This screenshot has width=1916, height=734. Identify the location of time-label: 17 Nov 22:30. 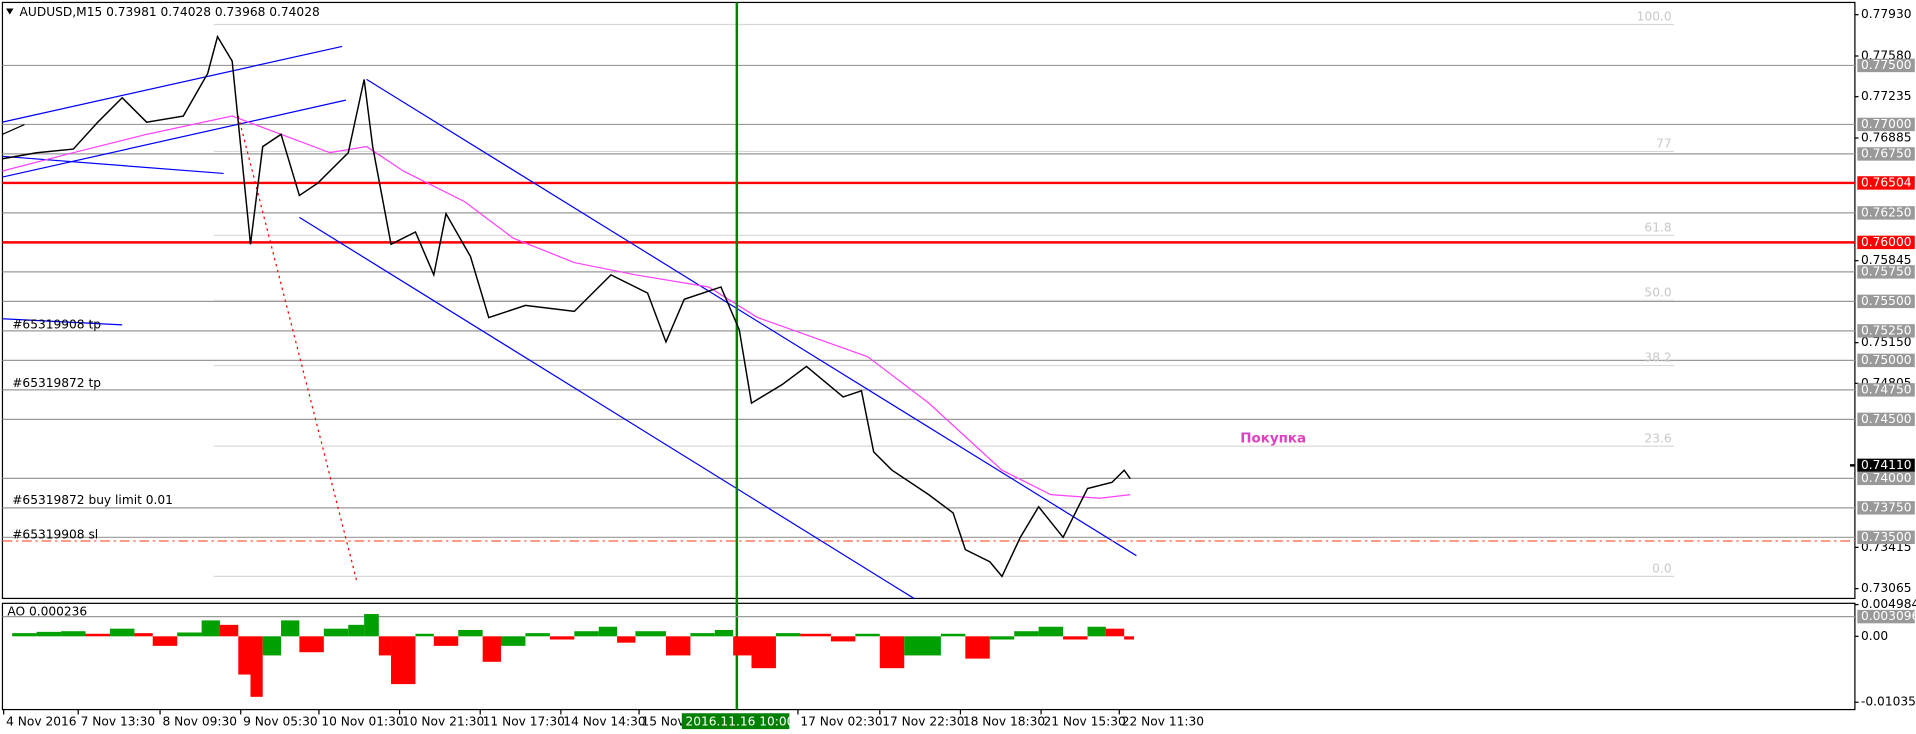
(923, 721).